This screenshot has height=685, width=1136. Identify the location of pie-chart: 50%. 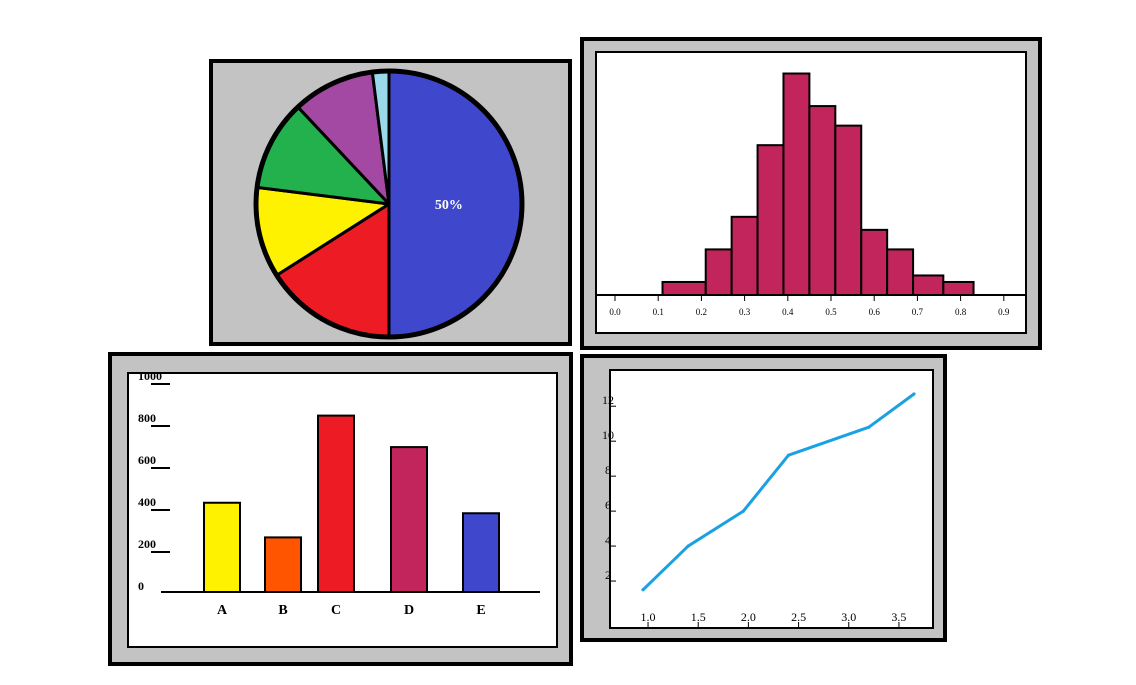
(389, 204).